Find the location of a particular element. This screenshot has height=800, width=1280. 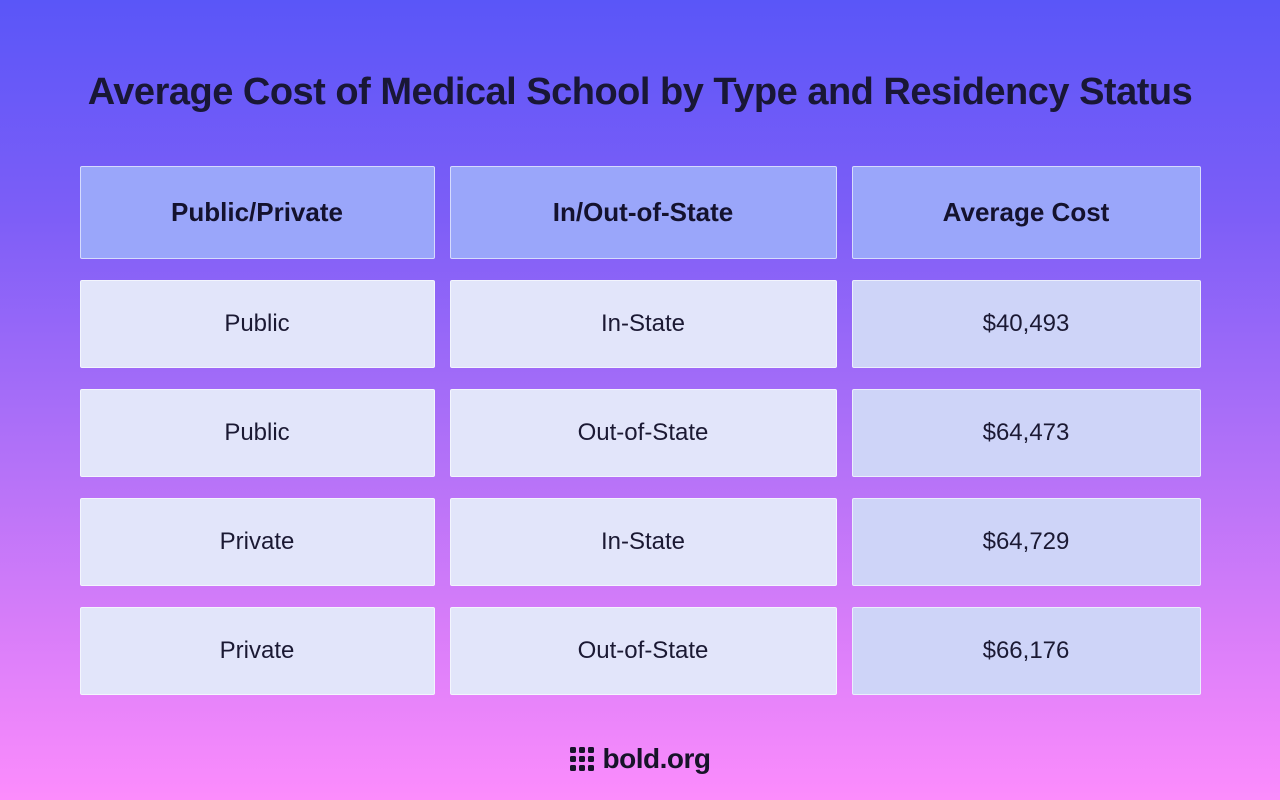

footer-logo: bold.org is located at coordinates (640, 759).